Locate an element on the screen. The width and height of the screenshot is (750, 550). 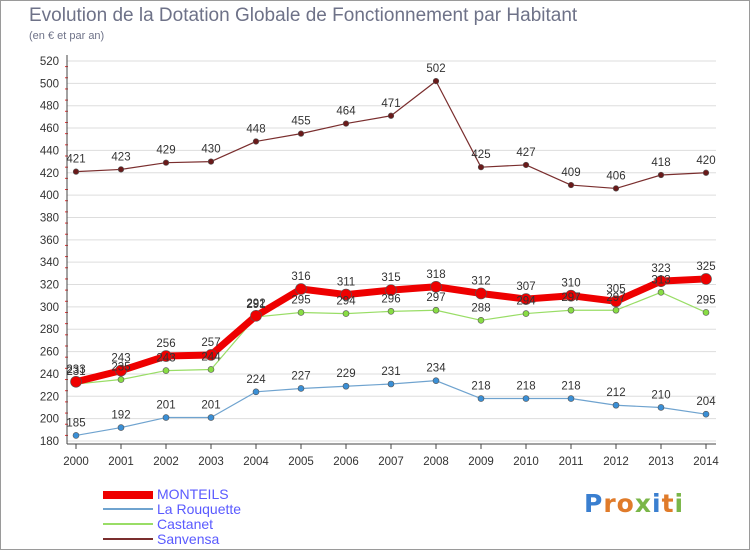
data-label-sanvensa: 430 is located at coordinates (210, 150).